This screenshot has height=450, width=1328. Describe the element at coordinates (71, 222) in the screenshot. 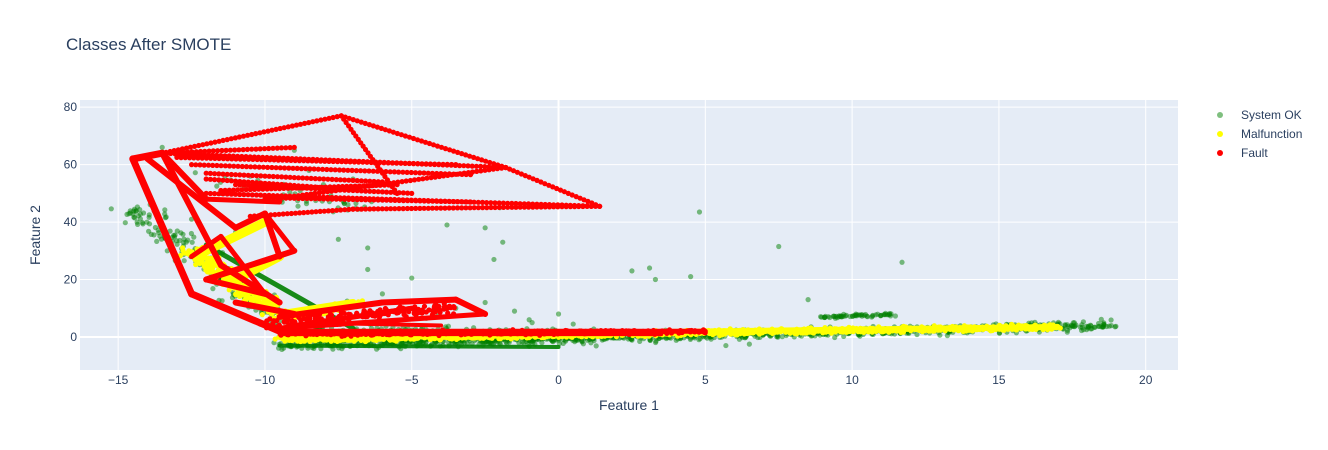

I see `y-tick-label: 40` at that location.